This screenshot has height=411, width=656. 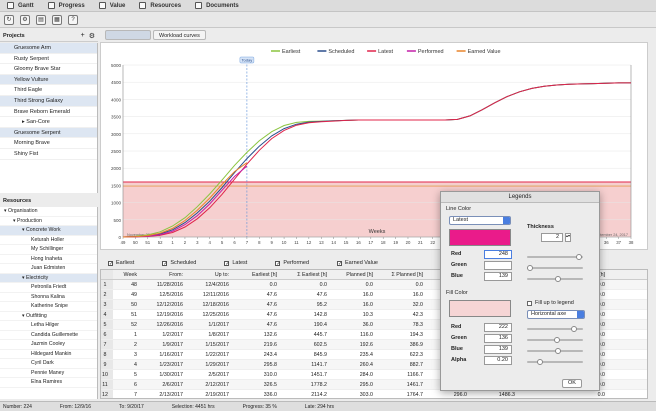 What do you see at coordinates (48, 221) in the screenshot?
I see `resource-item: ▾ Production` at bounding box center [48, 221].